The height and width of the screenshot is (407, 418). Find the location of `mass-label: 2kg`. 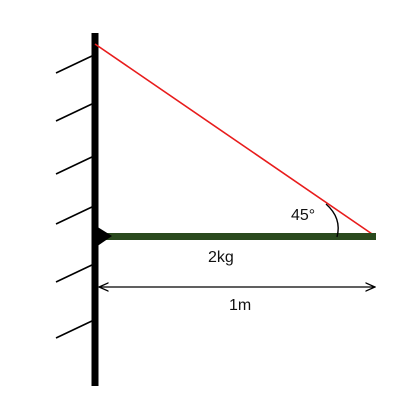

mass-label: 2kg is located at coordinates (221, 257).